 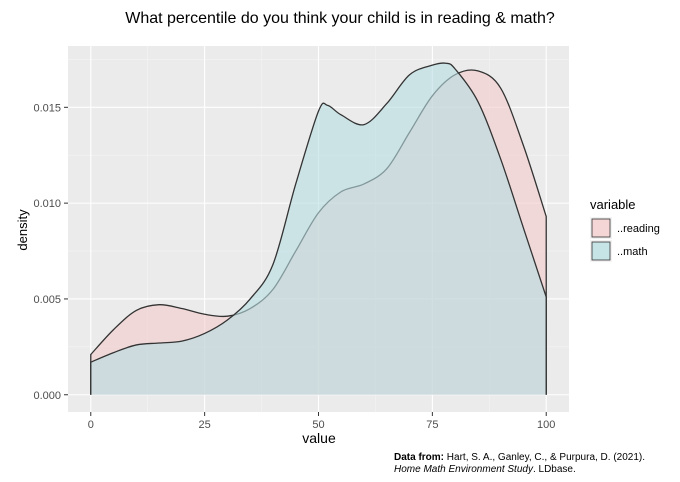 What do you see at coordinates (432, 425) in the screenshot?
I see `x-tick-label: 75` at bounding box center [432, 425].